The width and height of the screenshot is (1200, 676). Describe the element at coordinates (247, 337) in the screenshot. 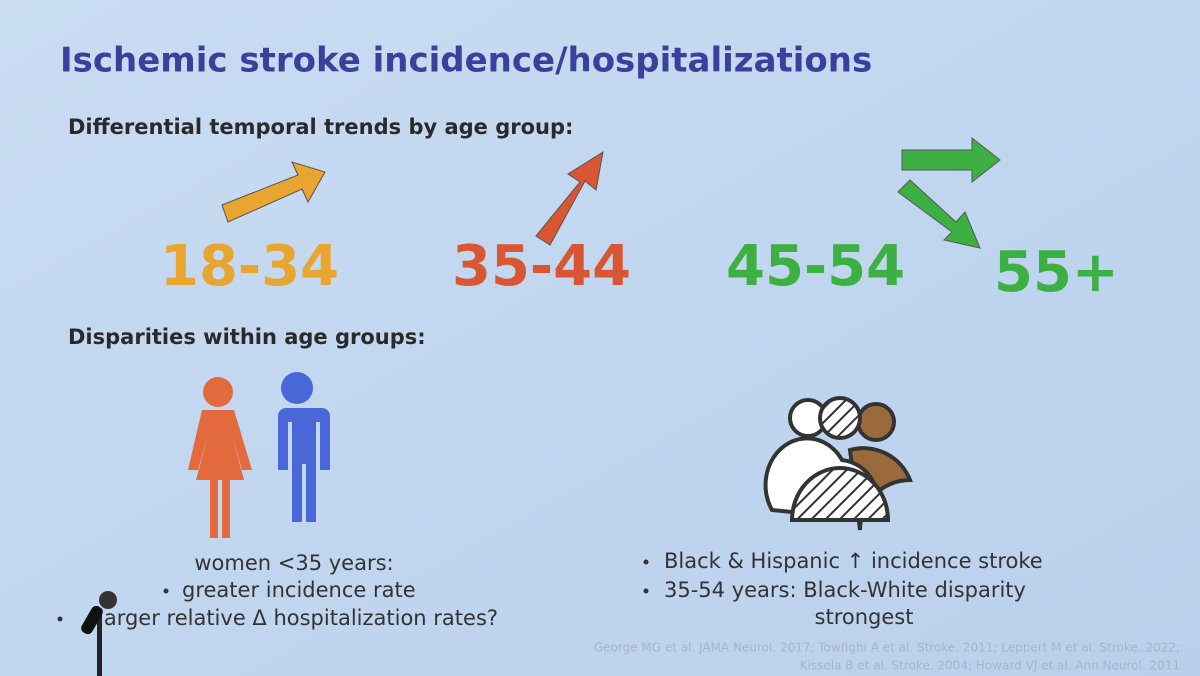

I see `disparities-heading: Disparities within age groups:` at that location.